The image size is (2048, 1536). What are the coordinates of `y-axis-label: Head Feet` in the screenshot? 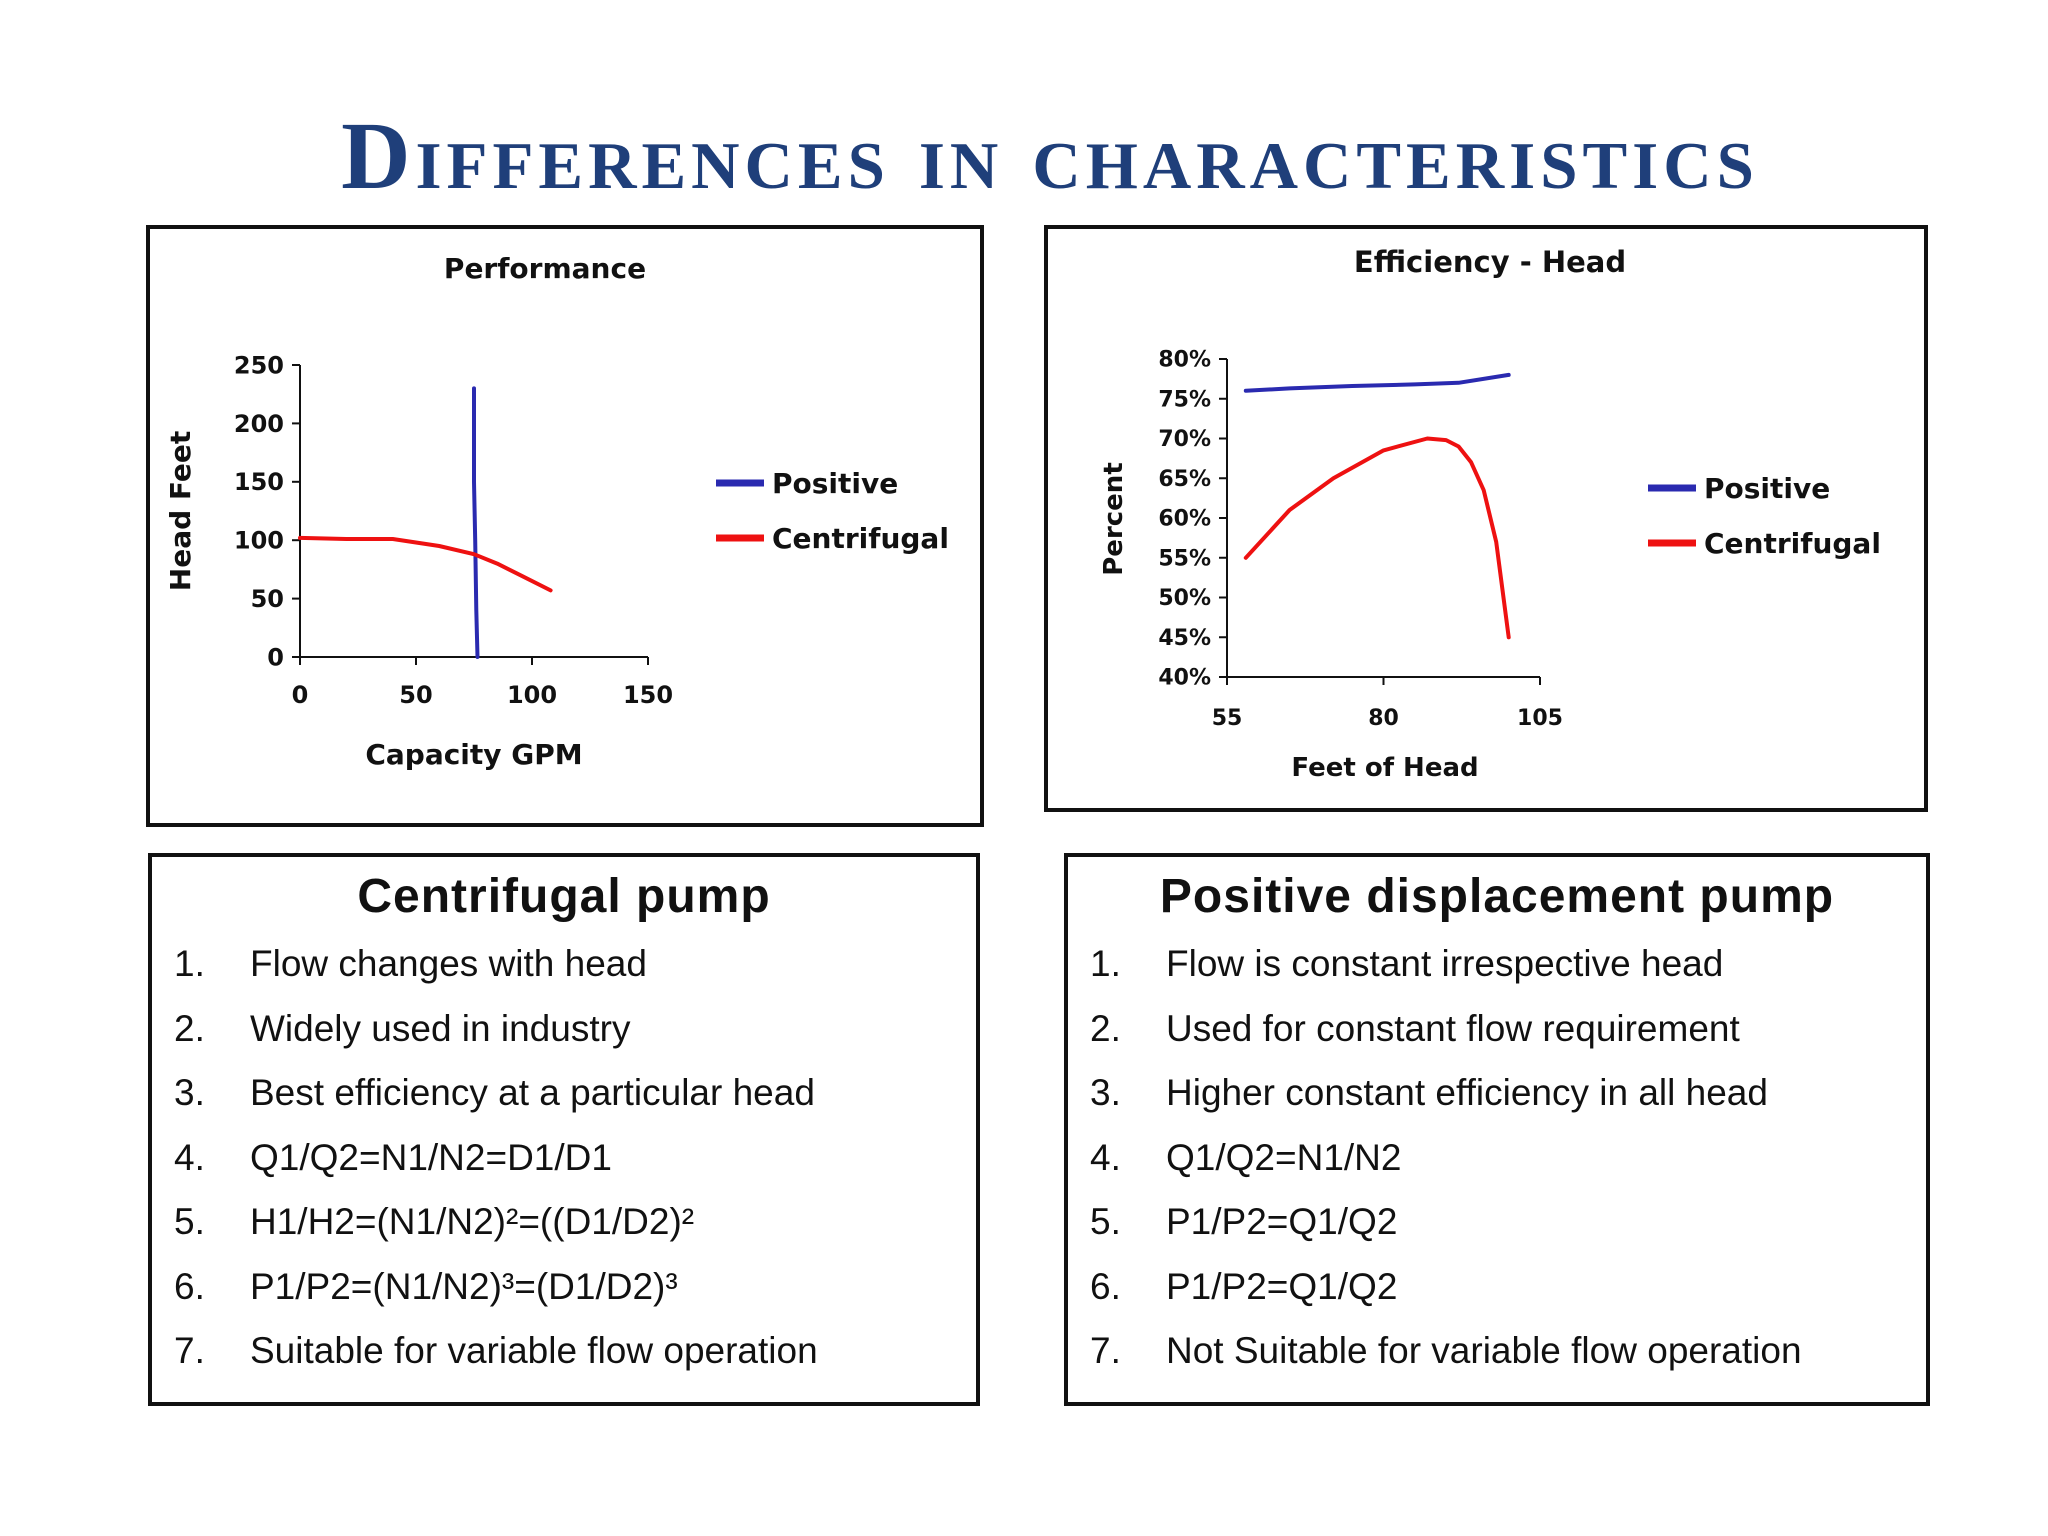 It's located at (180, 511).